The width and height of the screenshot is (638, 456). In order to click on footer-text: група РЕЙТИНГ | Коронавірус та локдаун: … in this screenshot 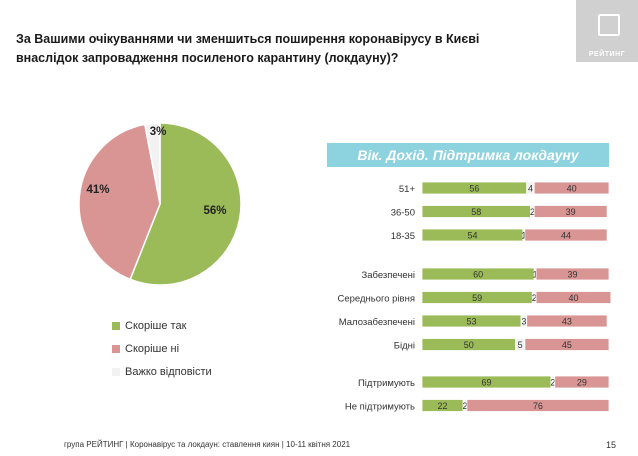, I will do `click(207, 444)`.